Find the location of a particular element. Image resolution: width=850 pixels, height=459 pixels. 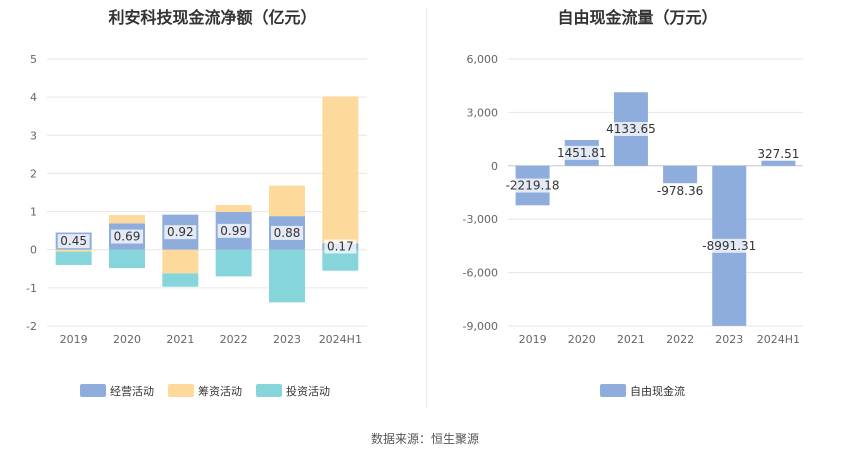

right-chart-title: 自由现金流量（万元） is located at coordinates (637, 17).